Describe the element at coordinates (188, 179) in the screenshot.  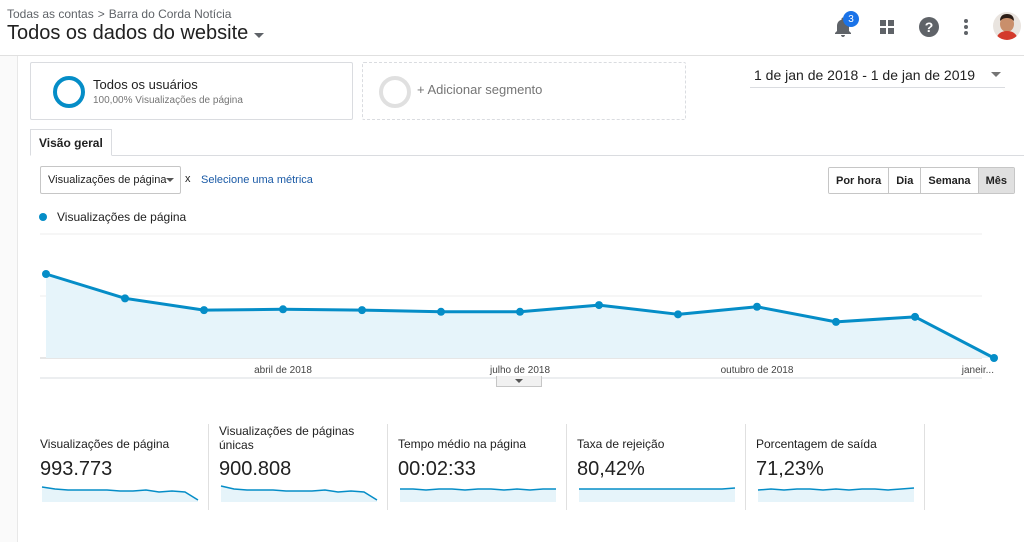
I see `compare-separator: x` at that location.